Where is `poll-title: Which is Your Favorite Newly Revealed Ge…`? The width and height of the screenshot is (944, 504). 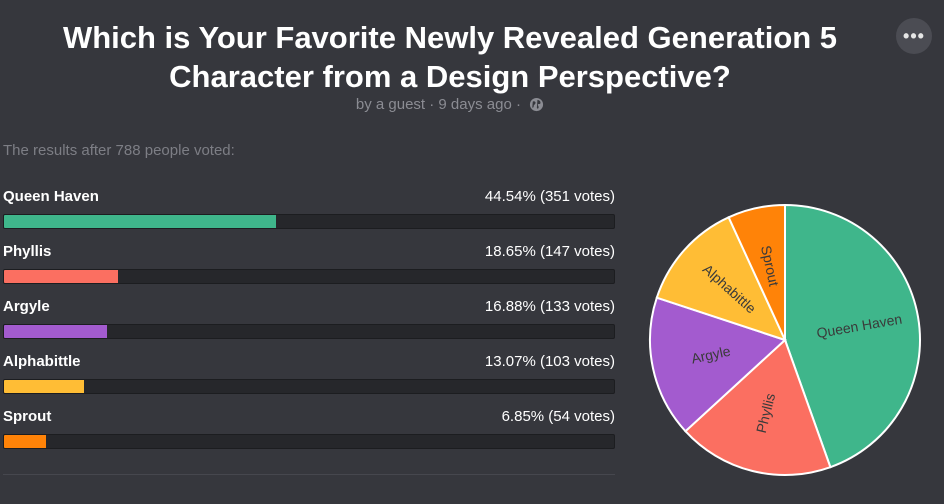
poll-title: Which is Your Favorite Newly Revealed Ge… is located at coordinates (450, 57).